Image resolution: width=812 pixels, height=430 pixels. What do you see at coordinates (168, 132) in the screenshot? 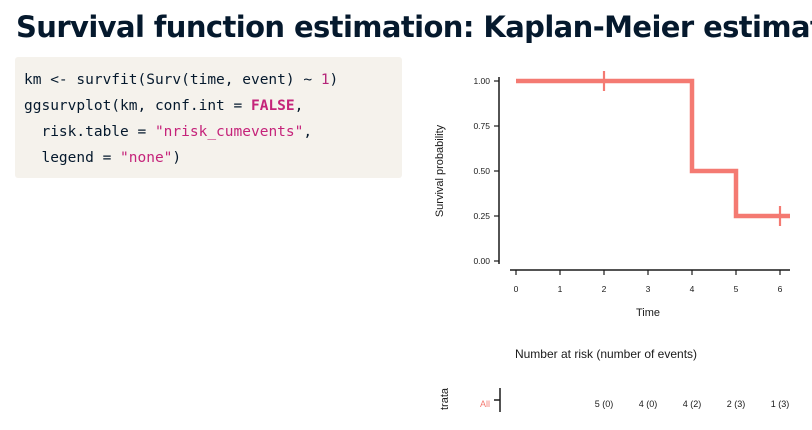
I see `code-line-3: risk.table = "nrisk_cumevents",` at bounding box center [168, 132].